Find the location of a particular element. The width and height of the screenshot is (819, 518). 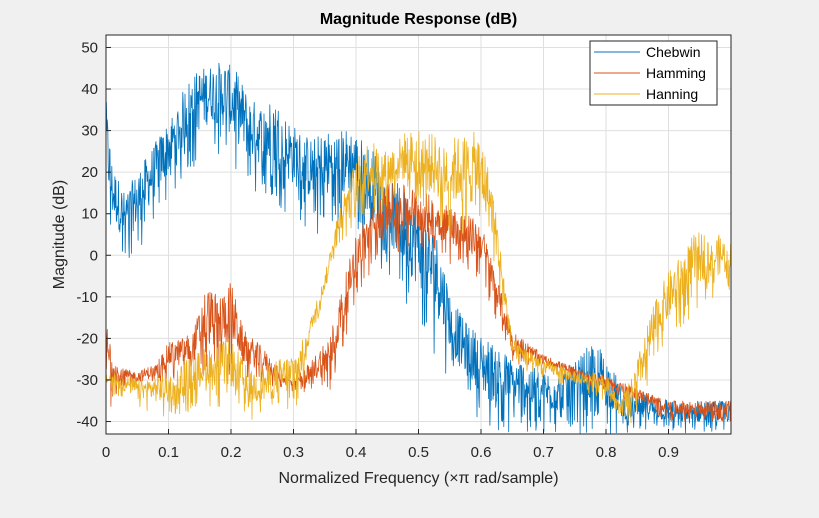

y-tick-label: 50 is located at coordinates (89, 47).